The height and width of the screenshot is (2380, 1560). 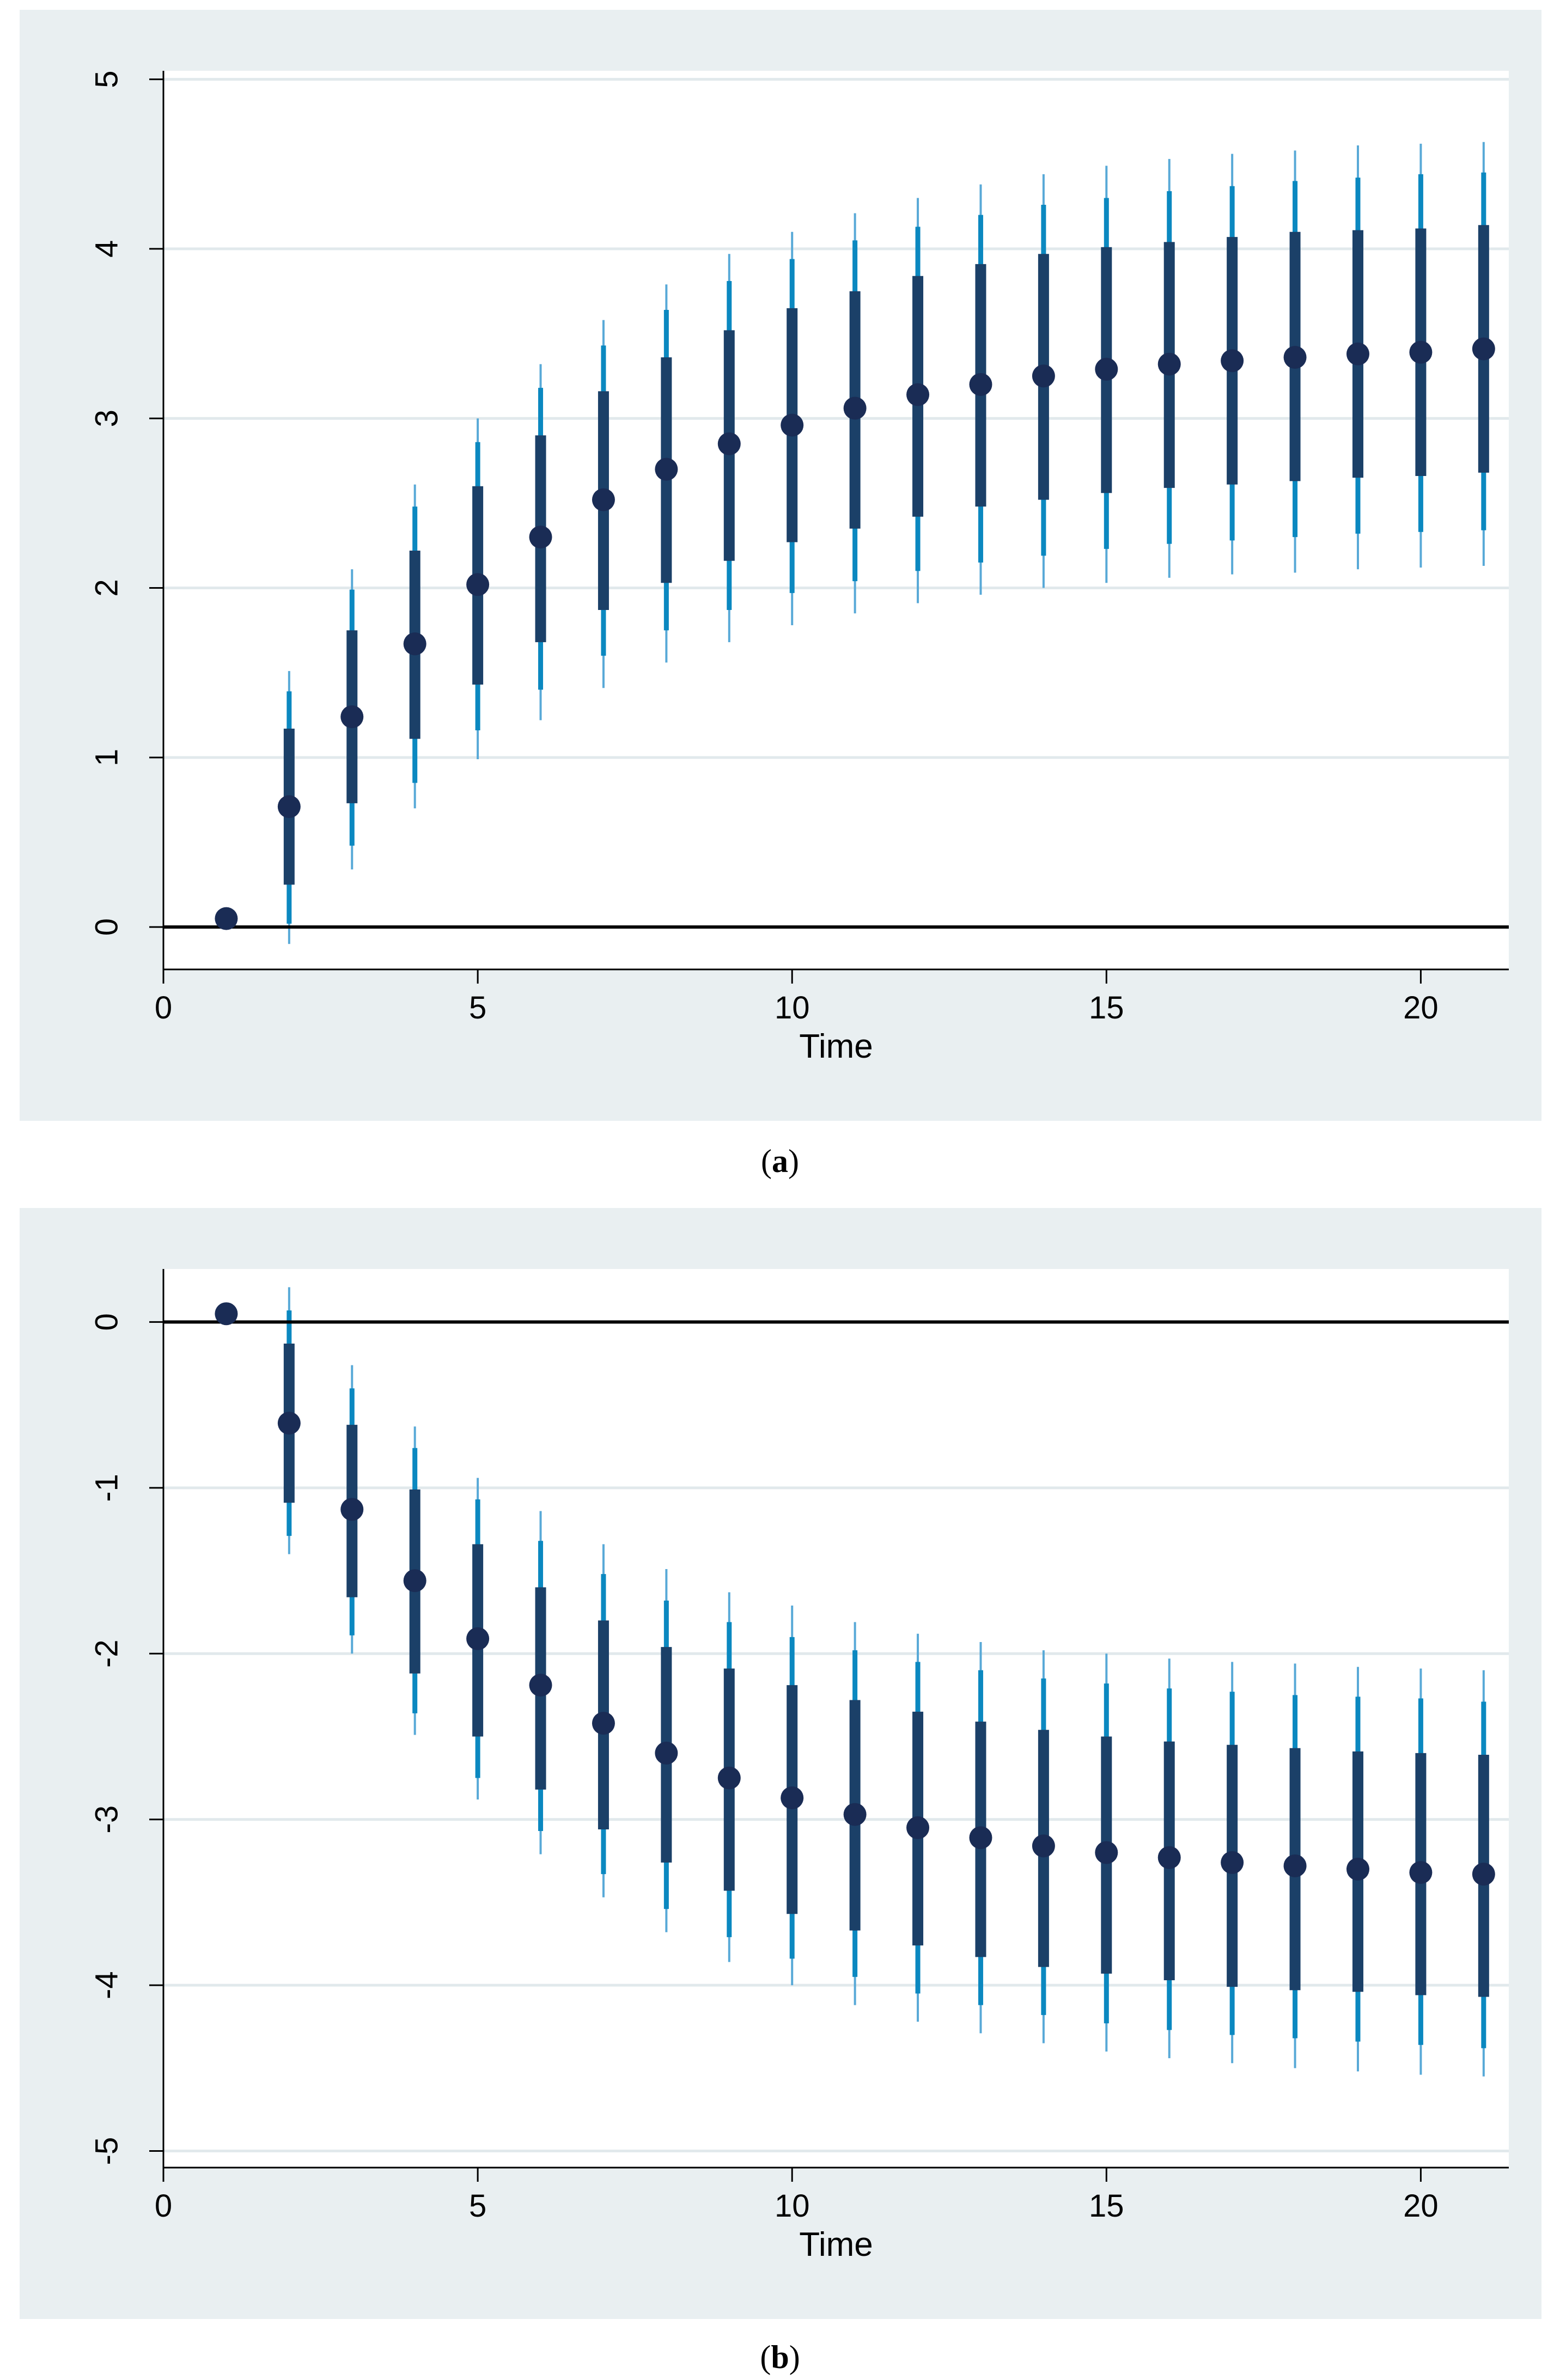 I want to click on y-tick-label: 3, so click(x=106, y=418).